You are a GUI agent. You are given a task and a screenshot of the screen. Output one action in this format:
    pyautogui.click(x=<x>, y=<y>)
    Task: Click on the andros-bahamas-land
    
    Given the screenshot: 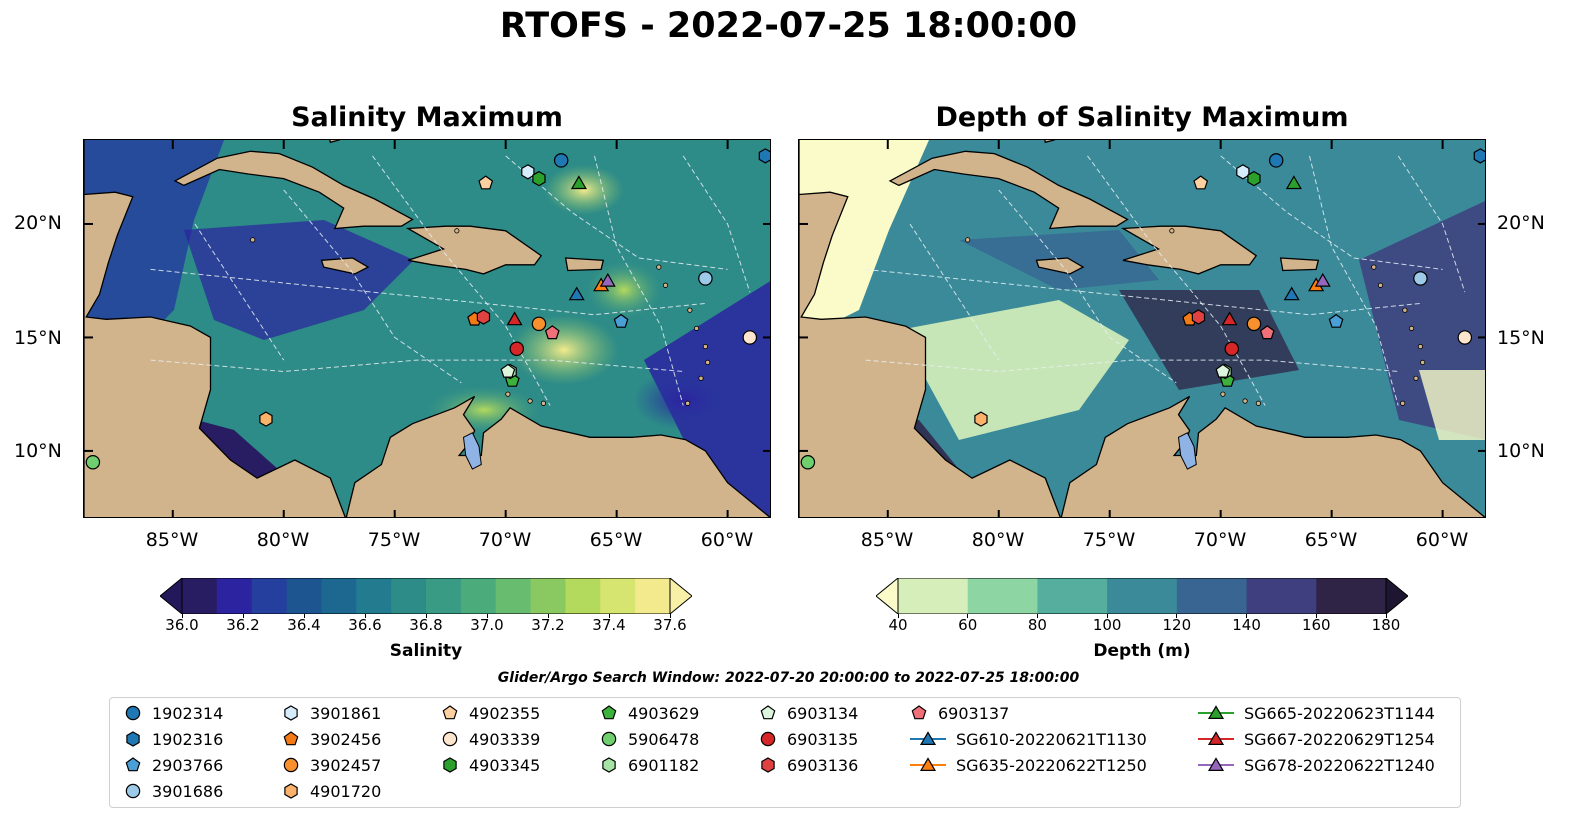 What is the action you would take?
    pyautogui.click(x=335, y=142)
    